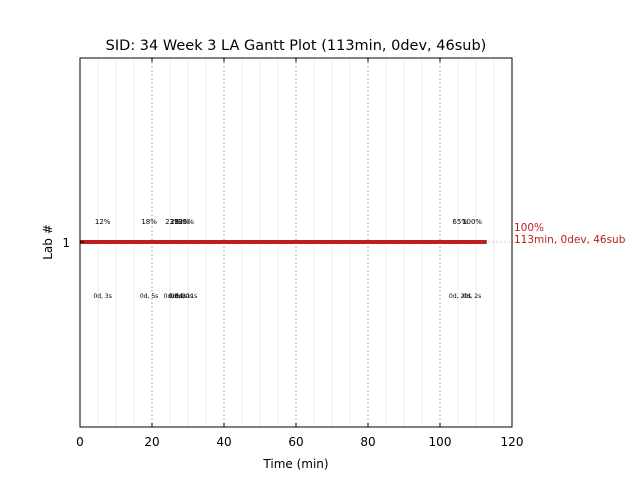 The width and height of the screenshot is (640, 480). What do you see at coordinates (151, 442) in the screenshot?
I see `x-tick-label: 20` at bounding box center [151, 442].